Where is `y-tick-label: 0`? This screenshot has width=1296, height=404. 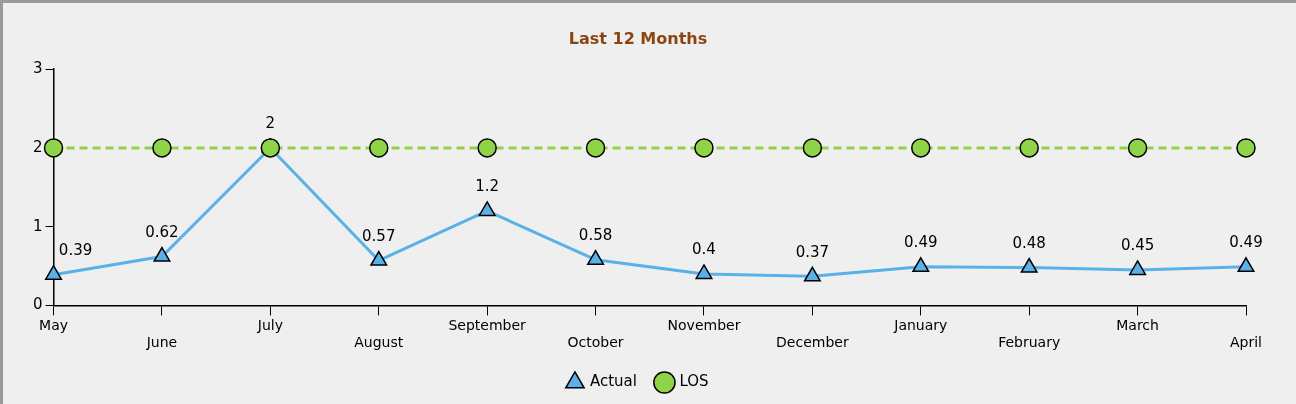
y-tick-label: 0 is located at coordinates (38, 304).